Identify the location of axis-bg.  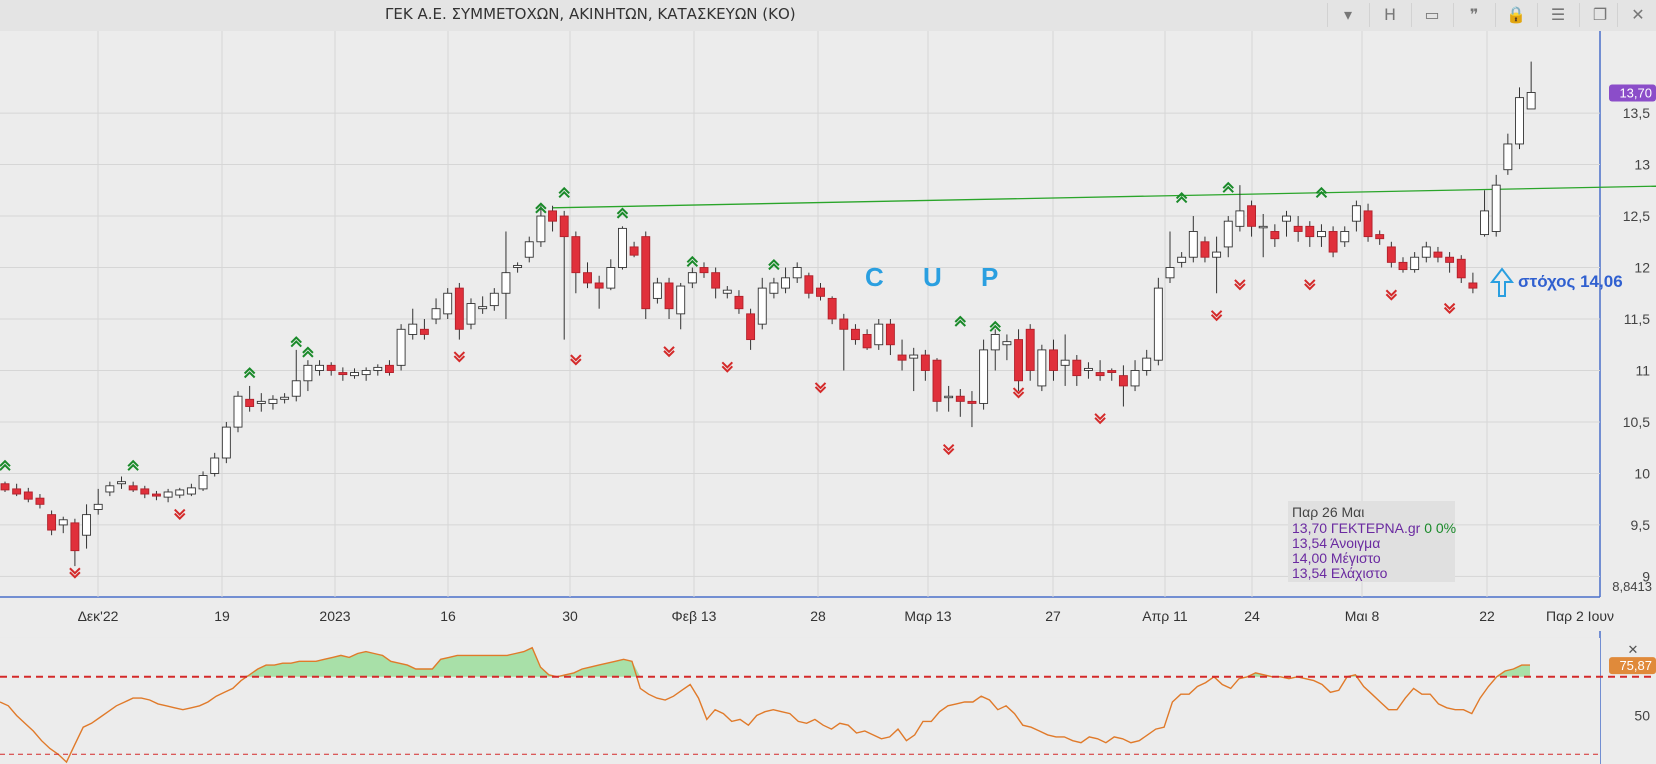
(1628, 397).